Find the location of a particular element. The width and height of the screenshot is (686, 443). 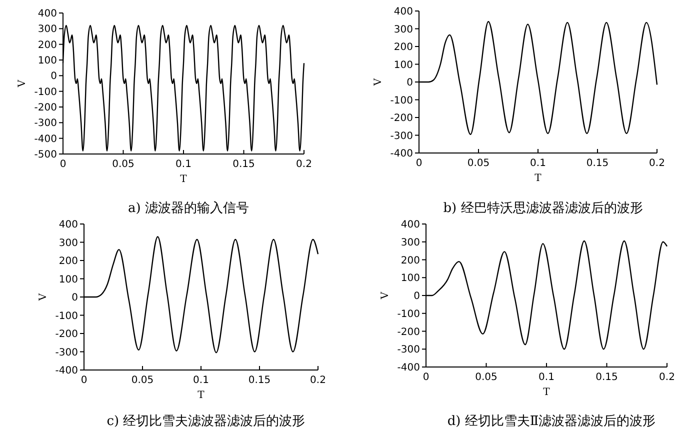

text: b) 经巴特沃思滤波器滤波后的波形 is located at coordinates (543, 208).